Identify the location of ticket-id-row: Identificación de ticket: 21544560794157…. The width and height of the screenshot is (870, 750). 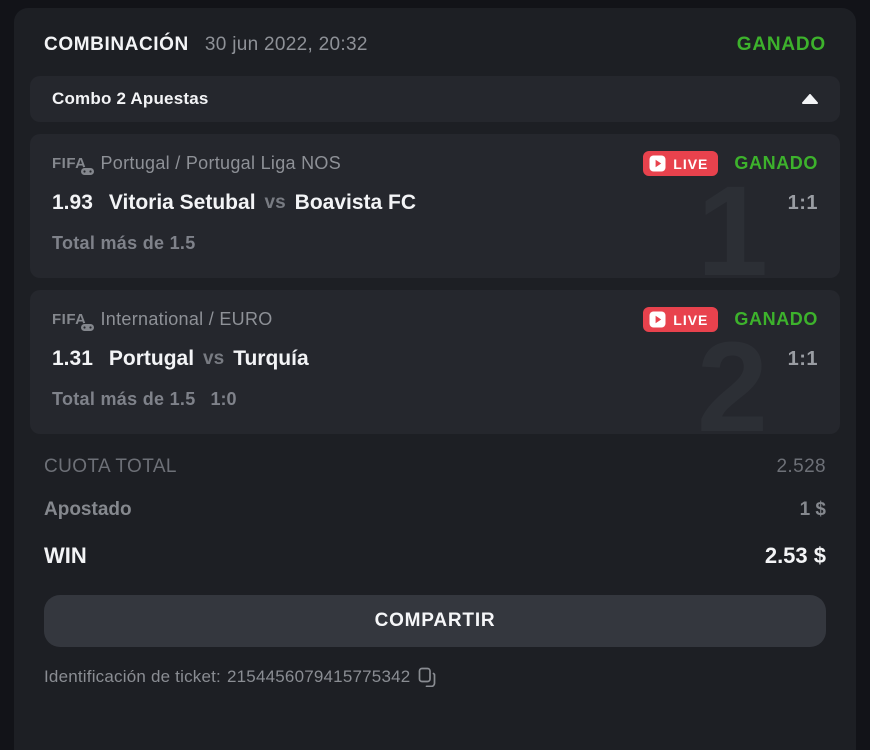
(435, 677).